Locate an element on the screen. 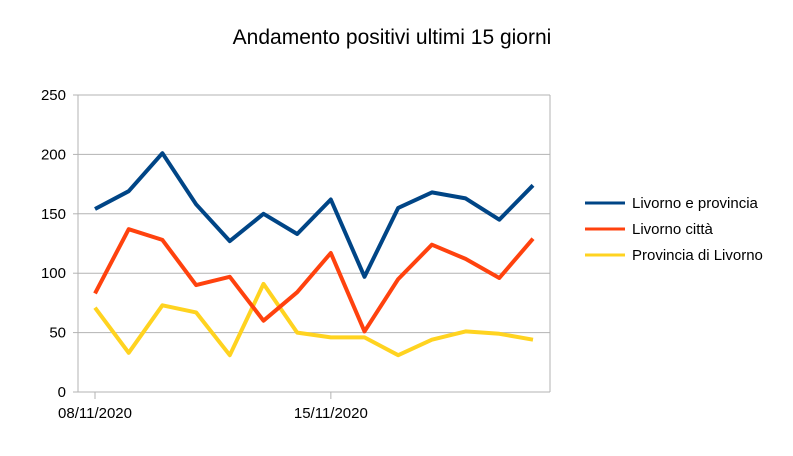 The width and height of the screenshot is (793, 456). y-tick-label: 150 is located at coordinates (53, 214).